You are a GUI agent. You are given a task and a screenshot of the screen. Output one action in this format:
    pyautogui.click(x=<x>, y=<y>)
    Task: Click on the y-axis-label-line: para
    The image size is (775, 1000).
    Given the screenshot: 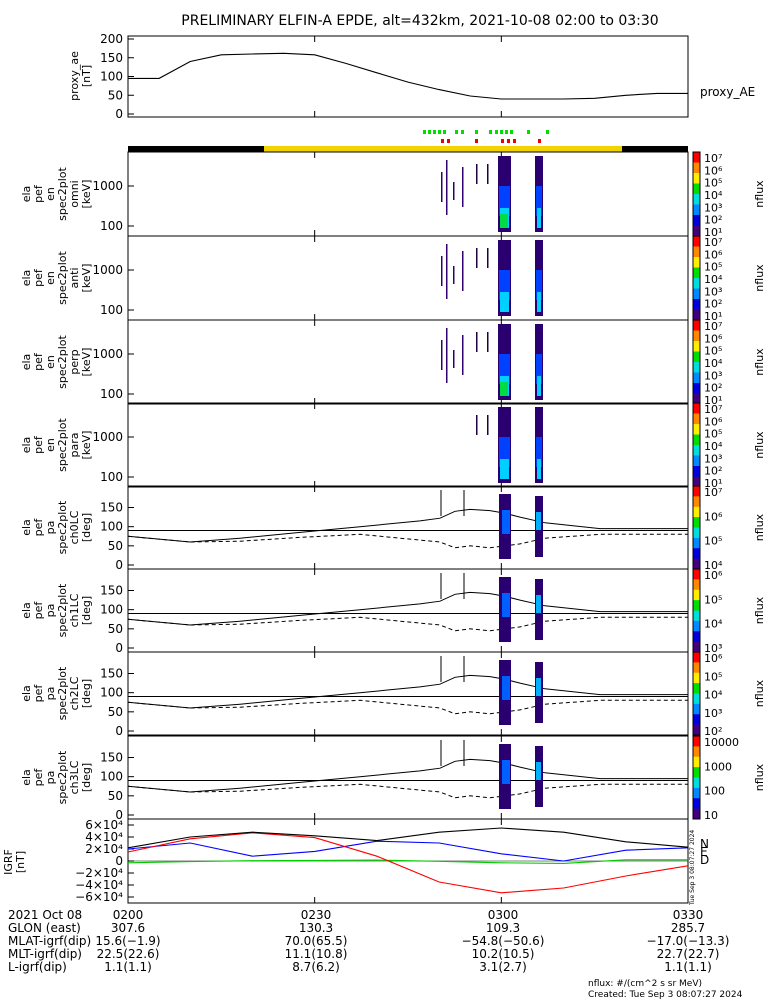 What is the action you would take?
    pyautogui.click(x=74, y=445)
    